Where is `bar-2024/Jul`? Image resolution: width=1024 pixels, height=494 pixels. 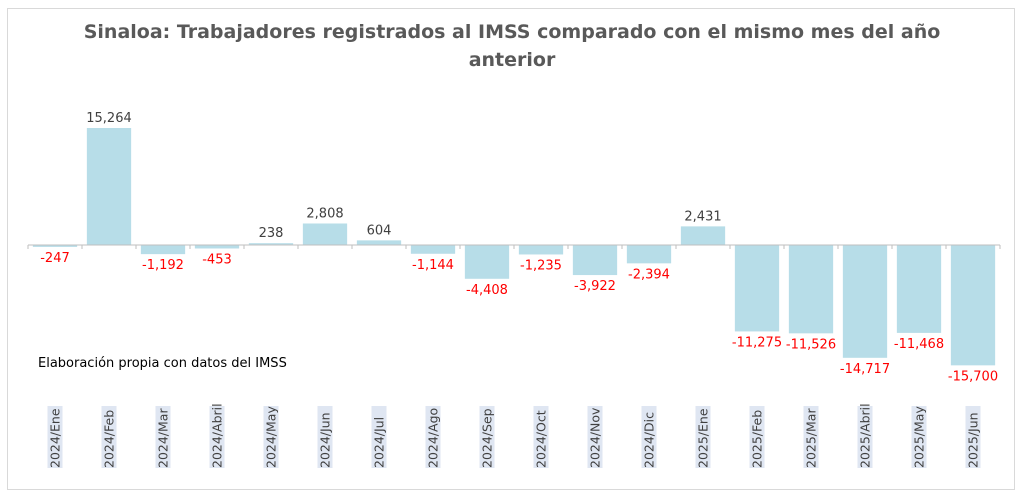
bar-2024/Jul is located at coordinates (379, 242).